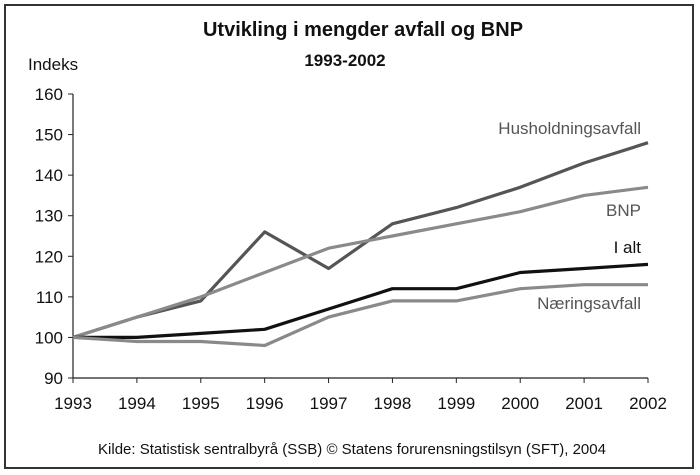 The image size is (700, 475). I want to click on chart-title: Utvikling i mengder avfall og BNP, so click(363, 30).